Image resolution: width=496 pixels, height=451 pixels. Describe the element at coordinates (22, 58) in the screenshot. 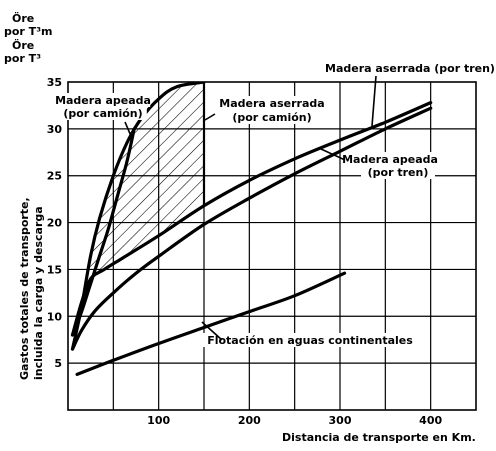

I see `unit-label-bottom-line2: por T³` at that location.